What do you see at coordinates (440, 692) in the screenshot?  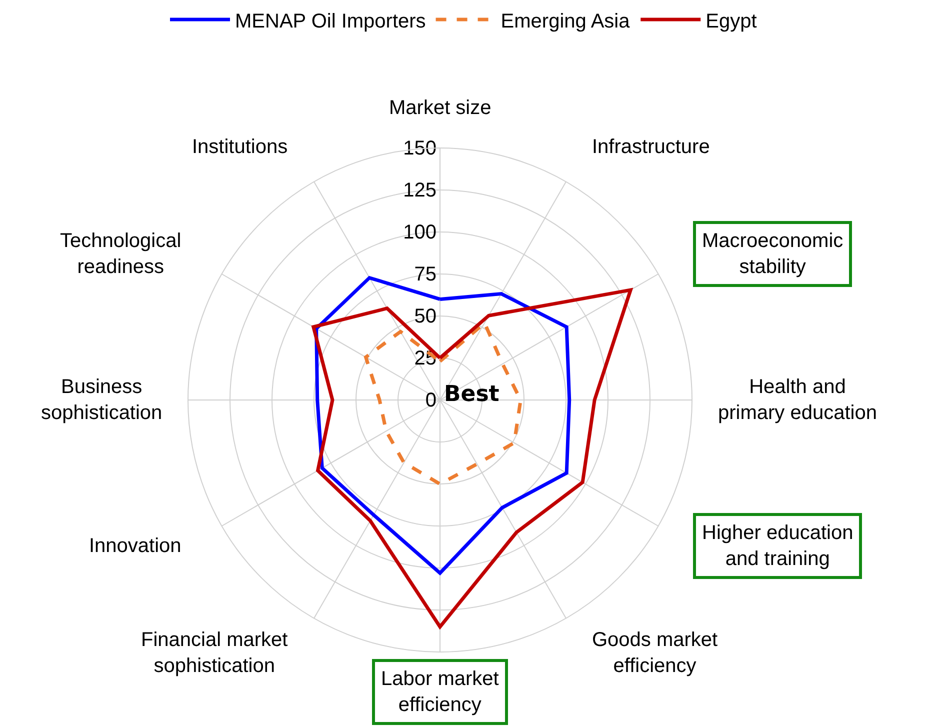 I see `spoke-label: Labor market efficiency` at bounding box center [440, 692].